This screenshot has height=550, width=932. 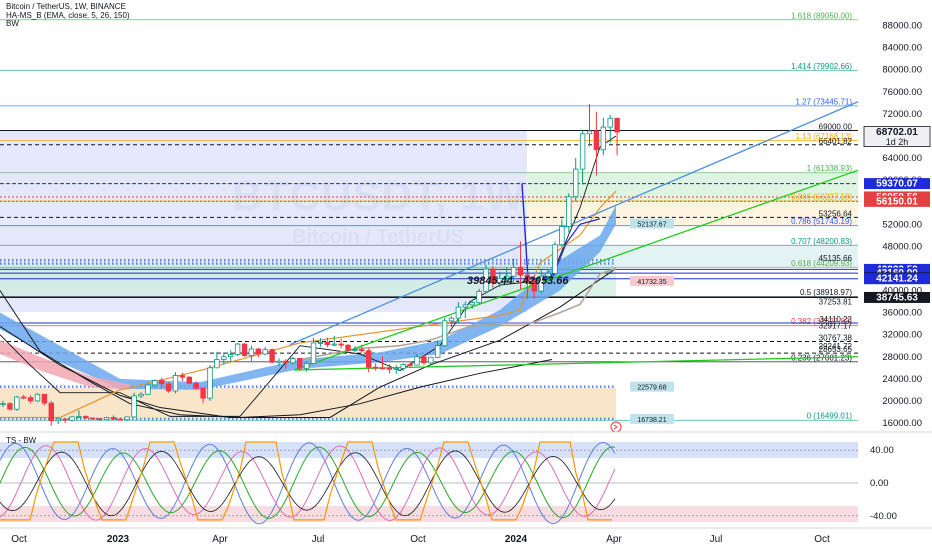 I want to click on header-indicator-2: BW, so click(x=12, y=23).